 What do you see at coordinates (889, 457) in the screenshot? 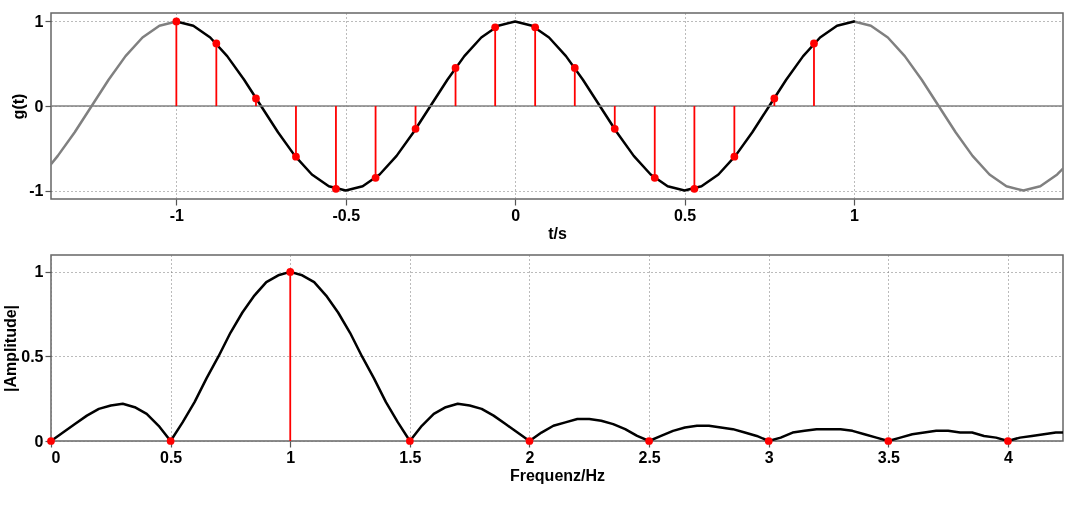
I see `x-tick-label: 3.5` at bounding box center [889, 457].